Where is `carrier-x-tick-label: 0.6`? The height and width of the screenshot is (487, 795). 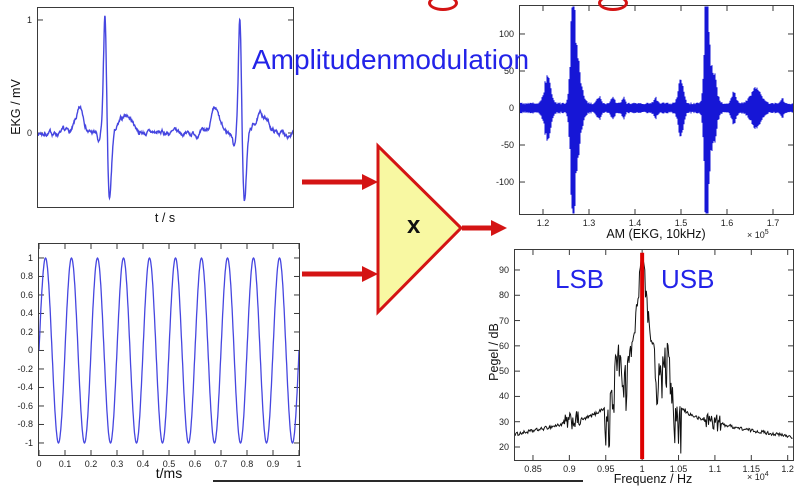
carrier-x-tick-label: 0.6 is located at coordinates (195, 464).